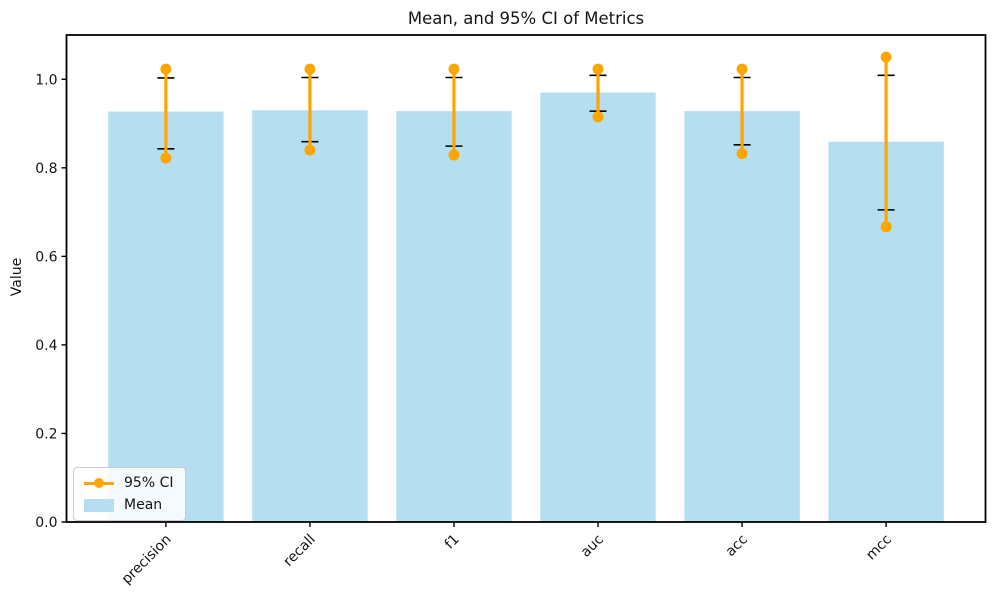 This screenshot has height=600, width=1000. Describe the element at coordinates (46, 169) in the screenshot. I see `y-tick-label: 0.8` at that location.